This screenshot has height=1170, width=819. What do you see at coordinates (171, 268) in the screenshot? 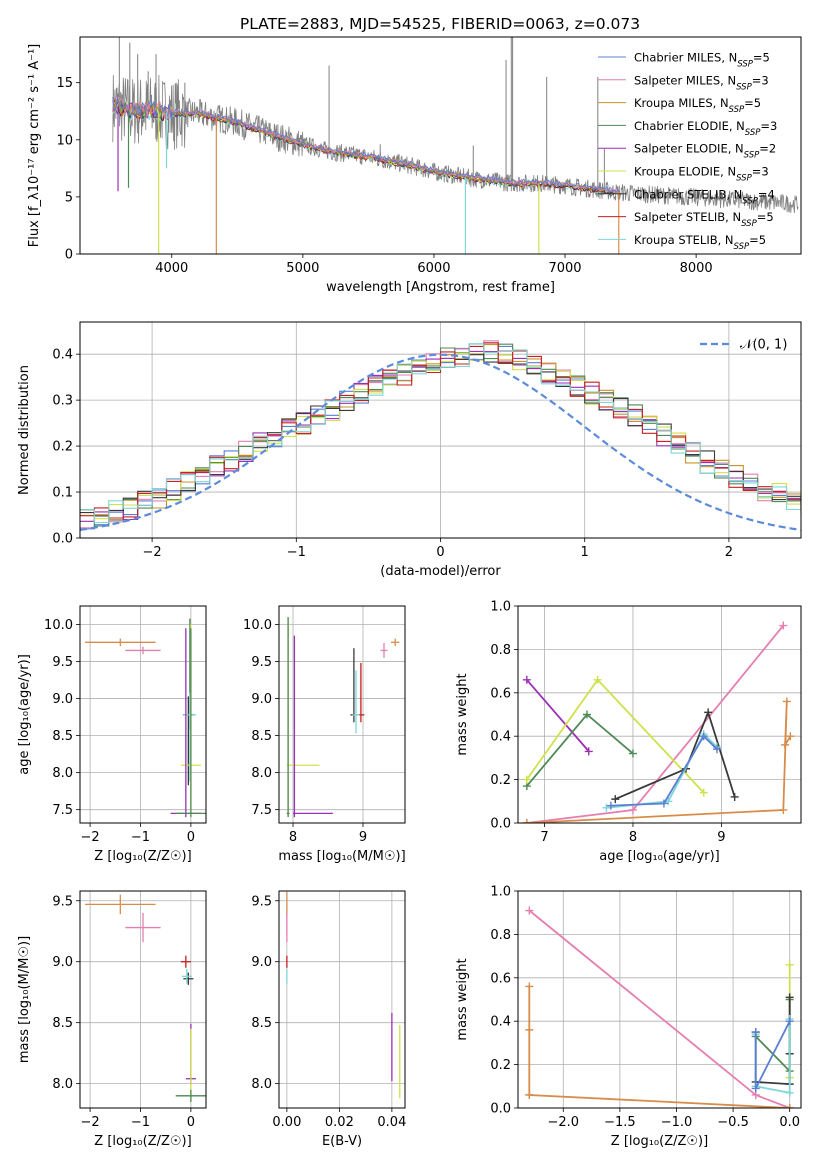
I see `x-tick-label: 4000` at bounding box center [171, 268].